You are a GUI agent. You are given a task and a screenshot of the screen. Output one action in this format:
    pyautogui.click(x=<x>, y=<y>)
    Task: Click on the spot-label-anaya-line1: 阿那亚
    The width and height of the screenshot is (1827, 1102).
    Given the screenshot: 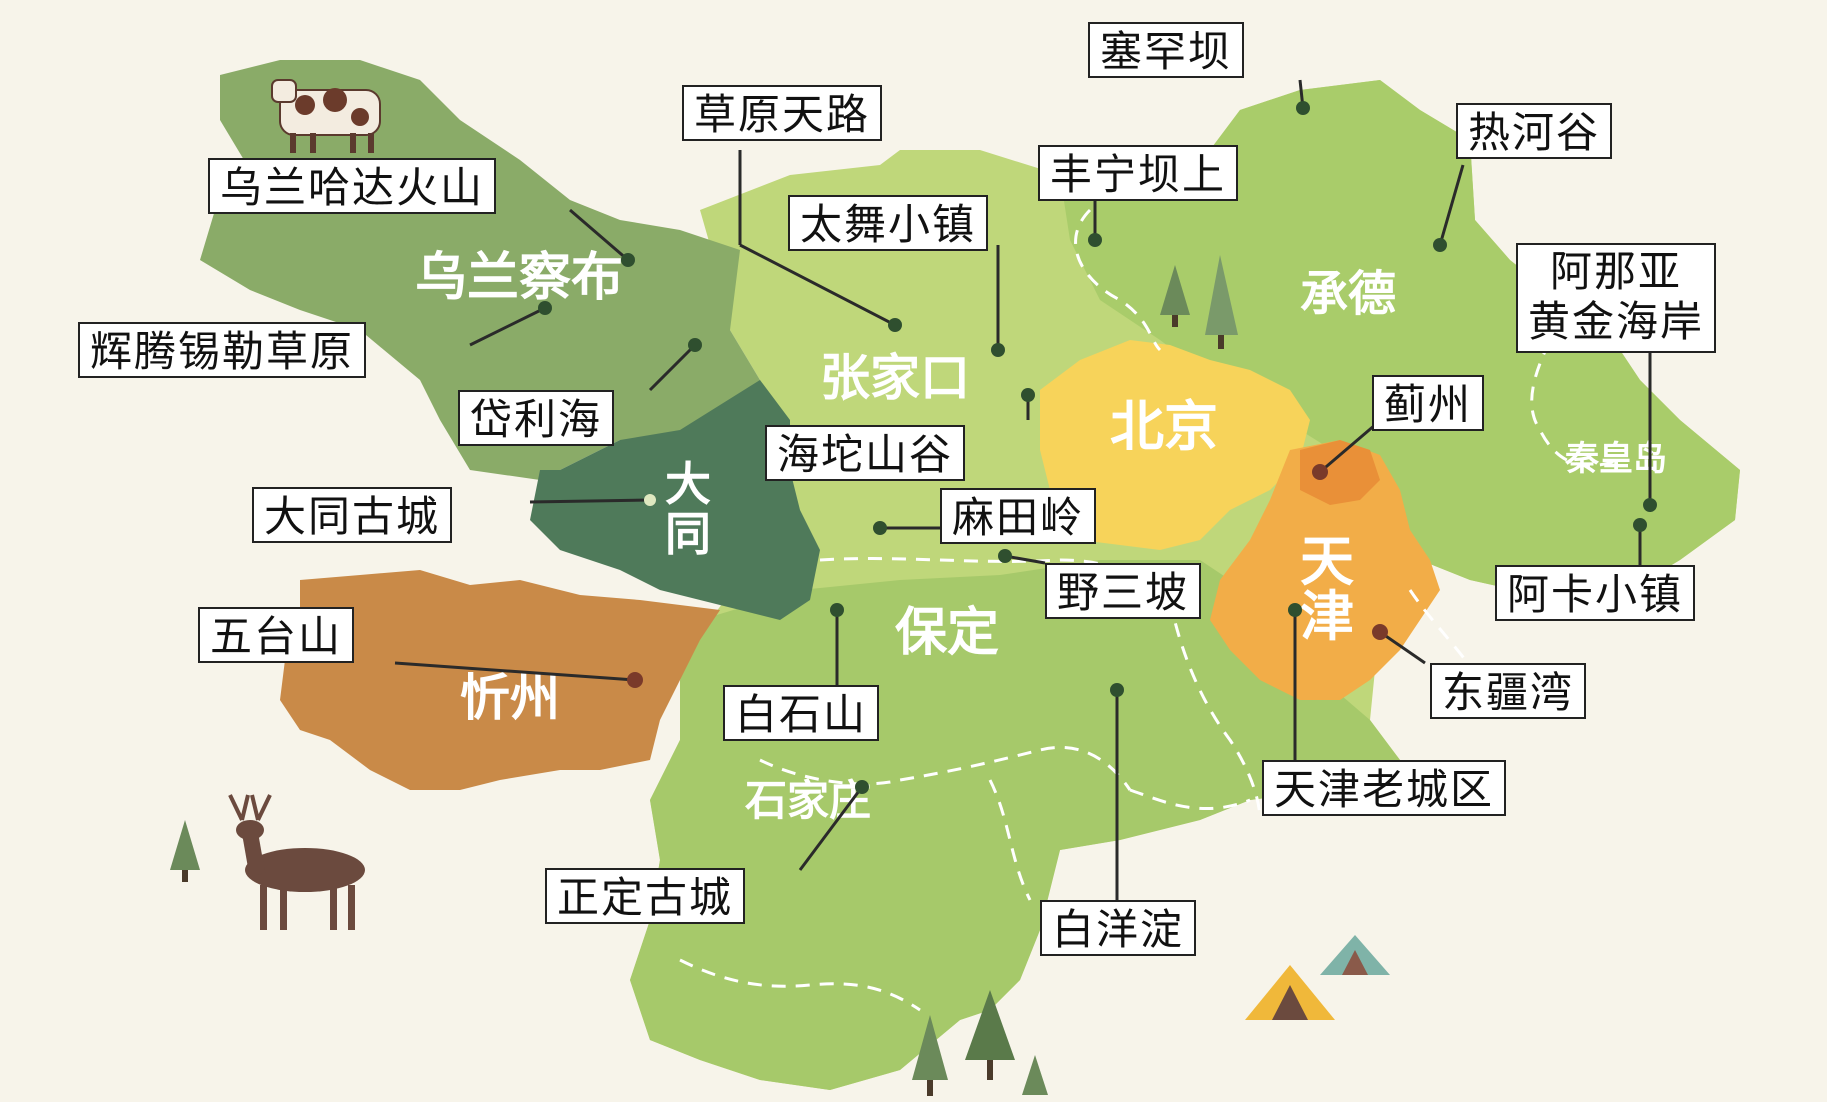 What is the action you would take?
    pyautogui.click(x=1616, y=271)
    